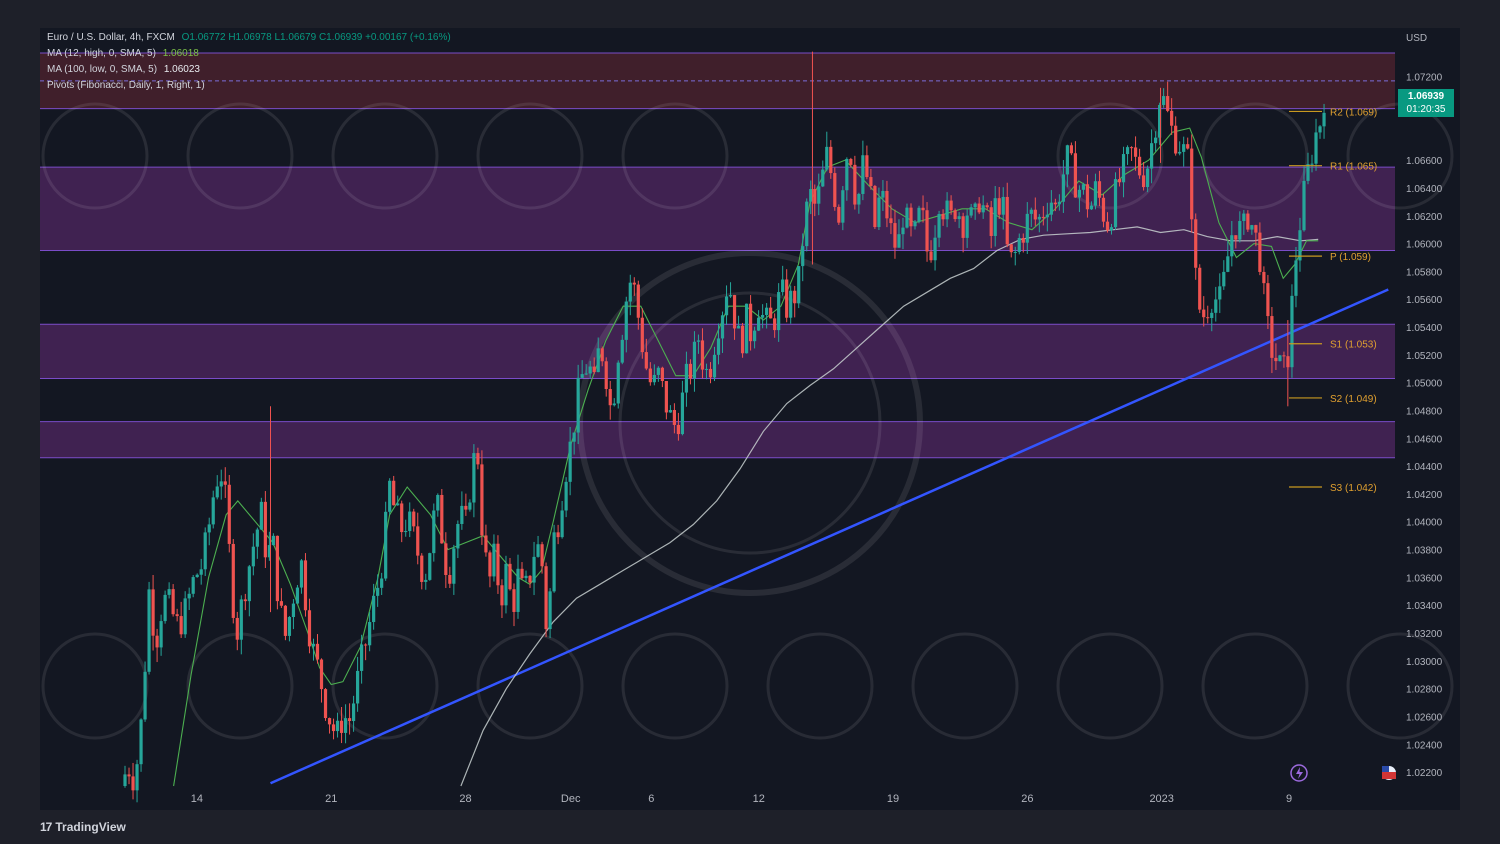 This screenshot has height=844, width=1500. Describe the element at coordinates (111, 37) in the screenshot. I see `legend-symbol: Euro / U.S. Dollar, 4h, FXCM` at that location.